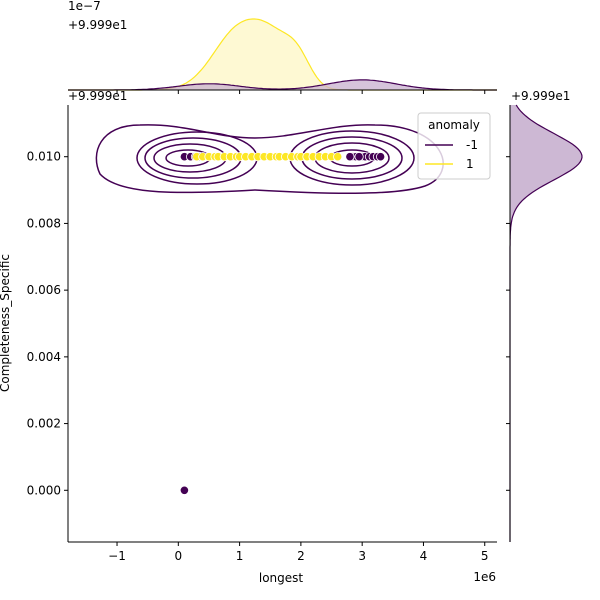  What do you see at coordinates (117, 556) in the screenshot?
I see `x-tick-label: −1` at bounding box center [117, 556].